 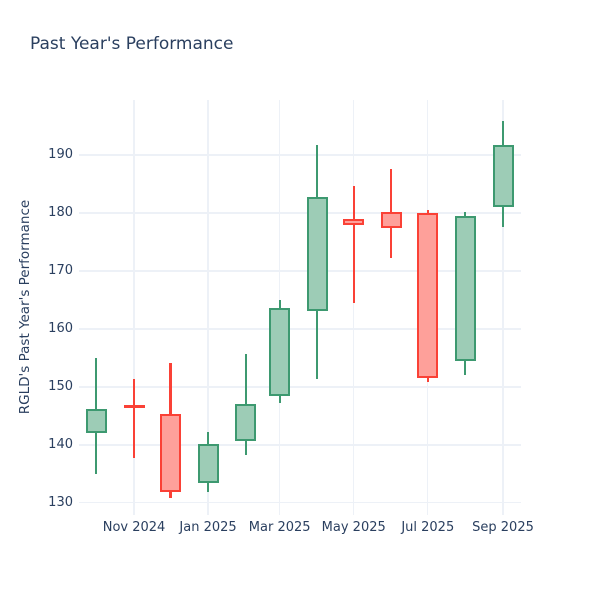 What do you see at coordinates (60, 502) in the screenshot?
I see `y-tick-label: 130` at bounding box center [60, 502].